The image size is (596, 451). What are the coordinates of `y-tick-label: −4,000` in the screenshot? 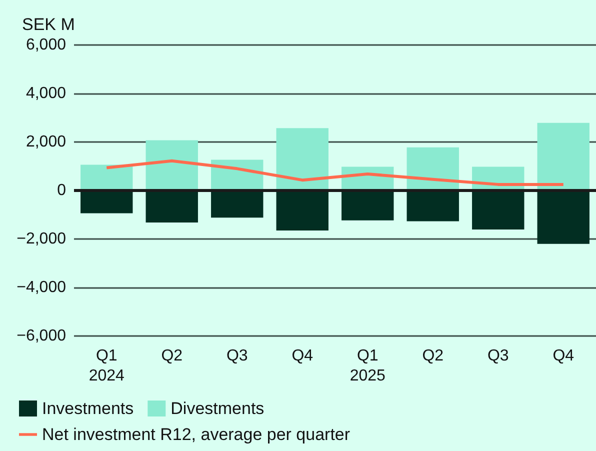 It's located at (41, 287).